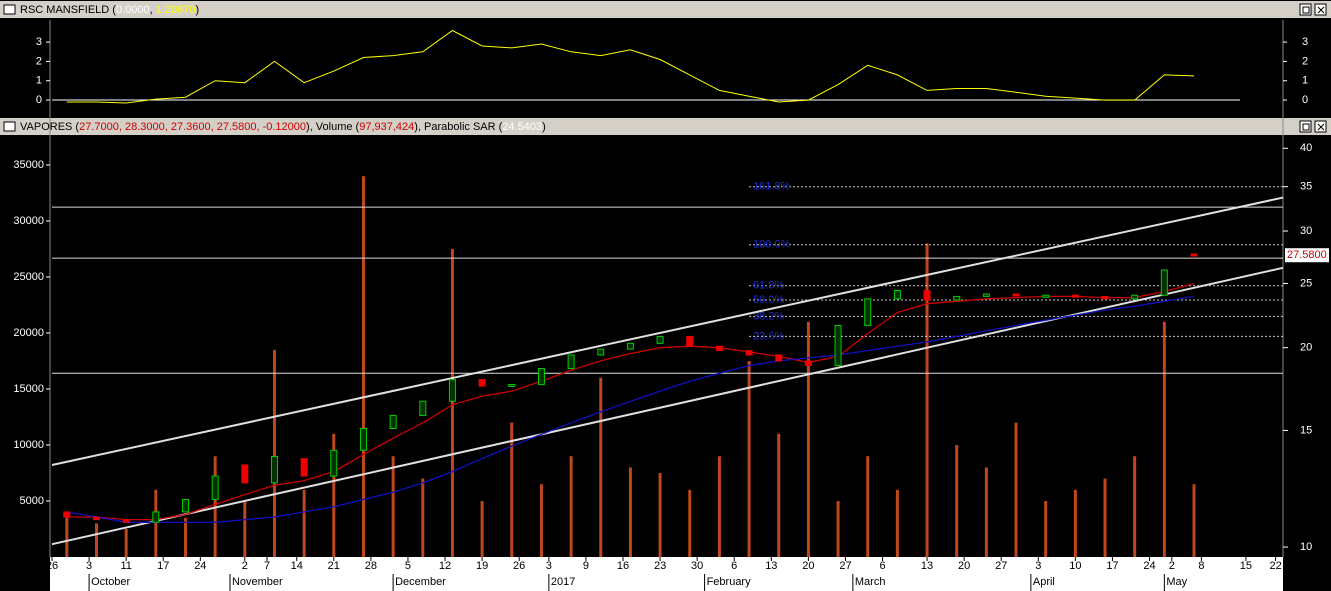 The width and height of the screenshot is (1331, 591). I want to click on price-tick-label: 25, so click(1306, 283).